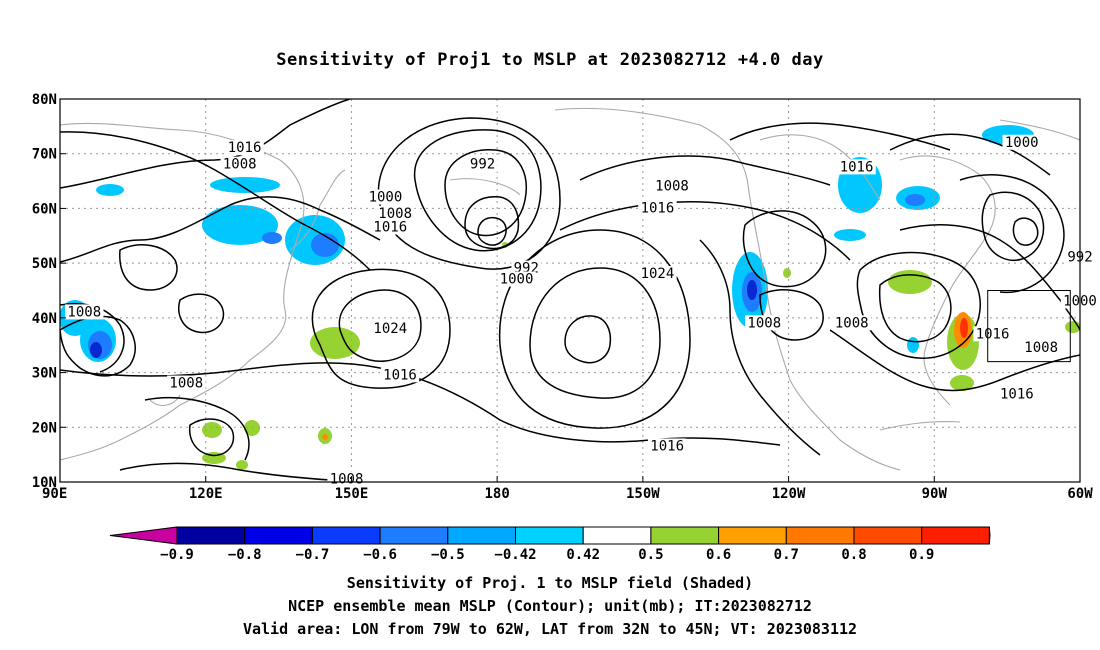 The width and height of the screenshot is (1100, 650). Describe the element at coordinates (54, 494) in the screenshot. I see `lon-tick-label-0: 90E` at that location.